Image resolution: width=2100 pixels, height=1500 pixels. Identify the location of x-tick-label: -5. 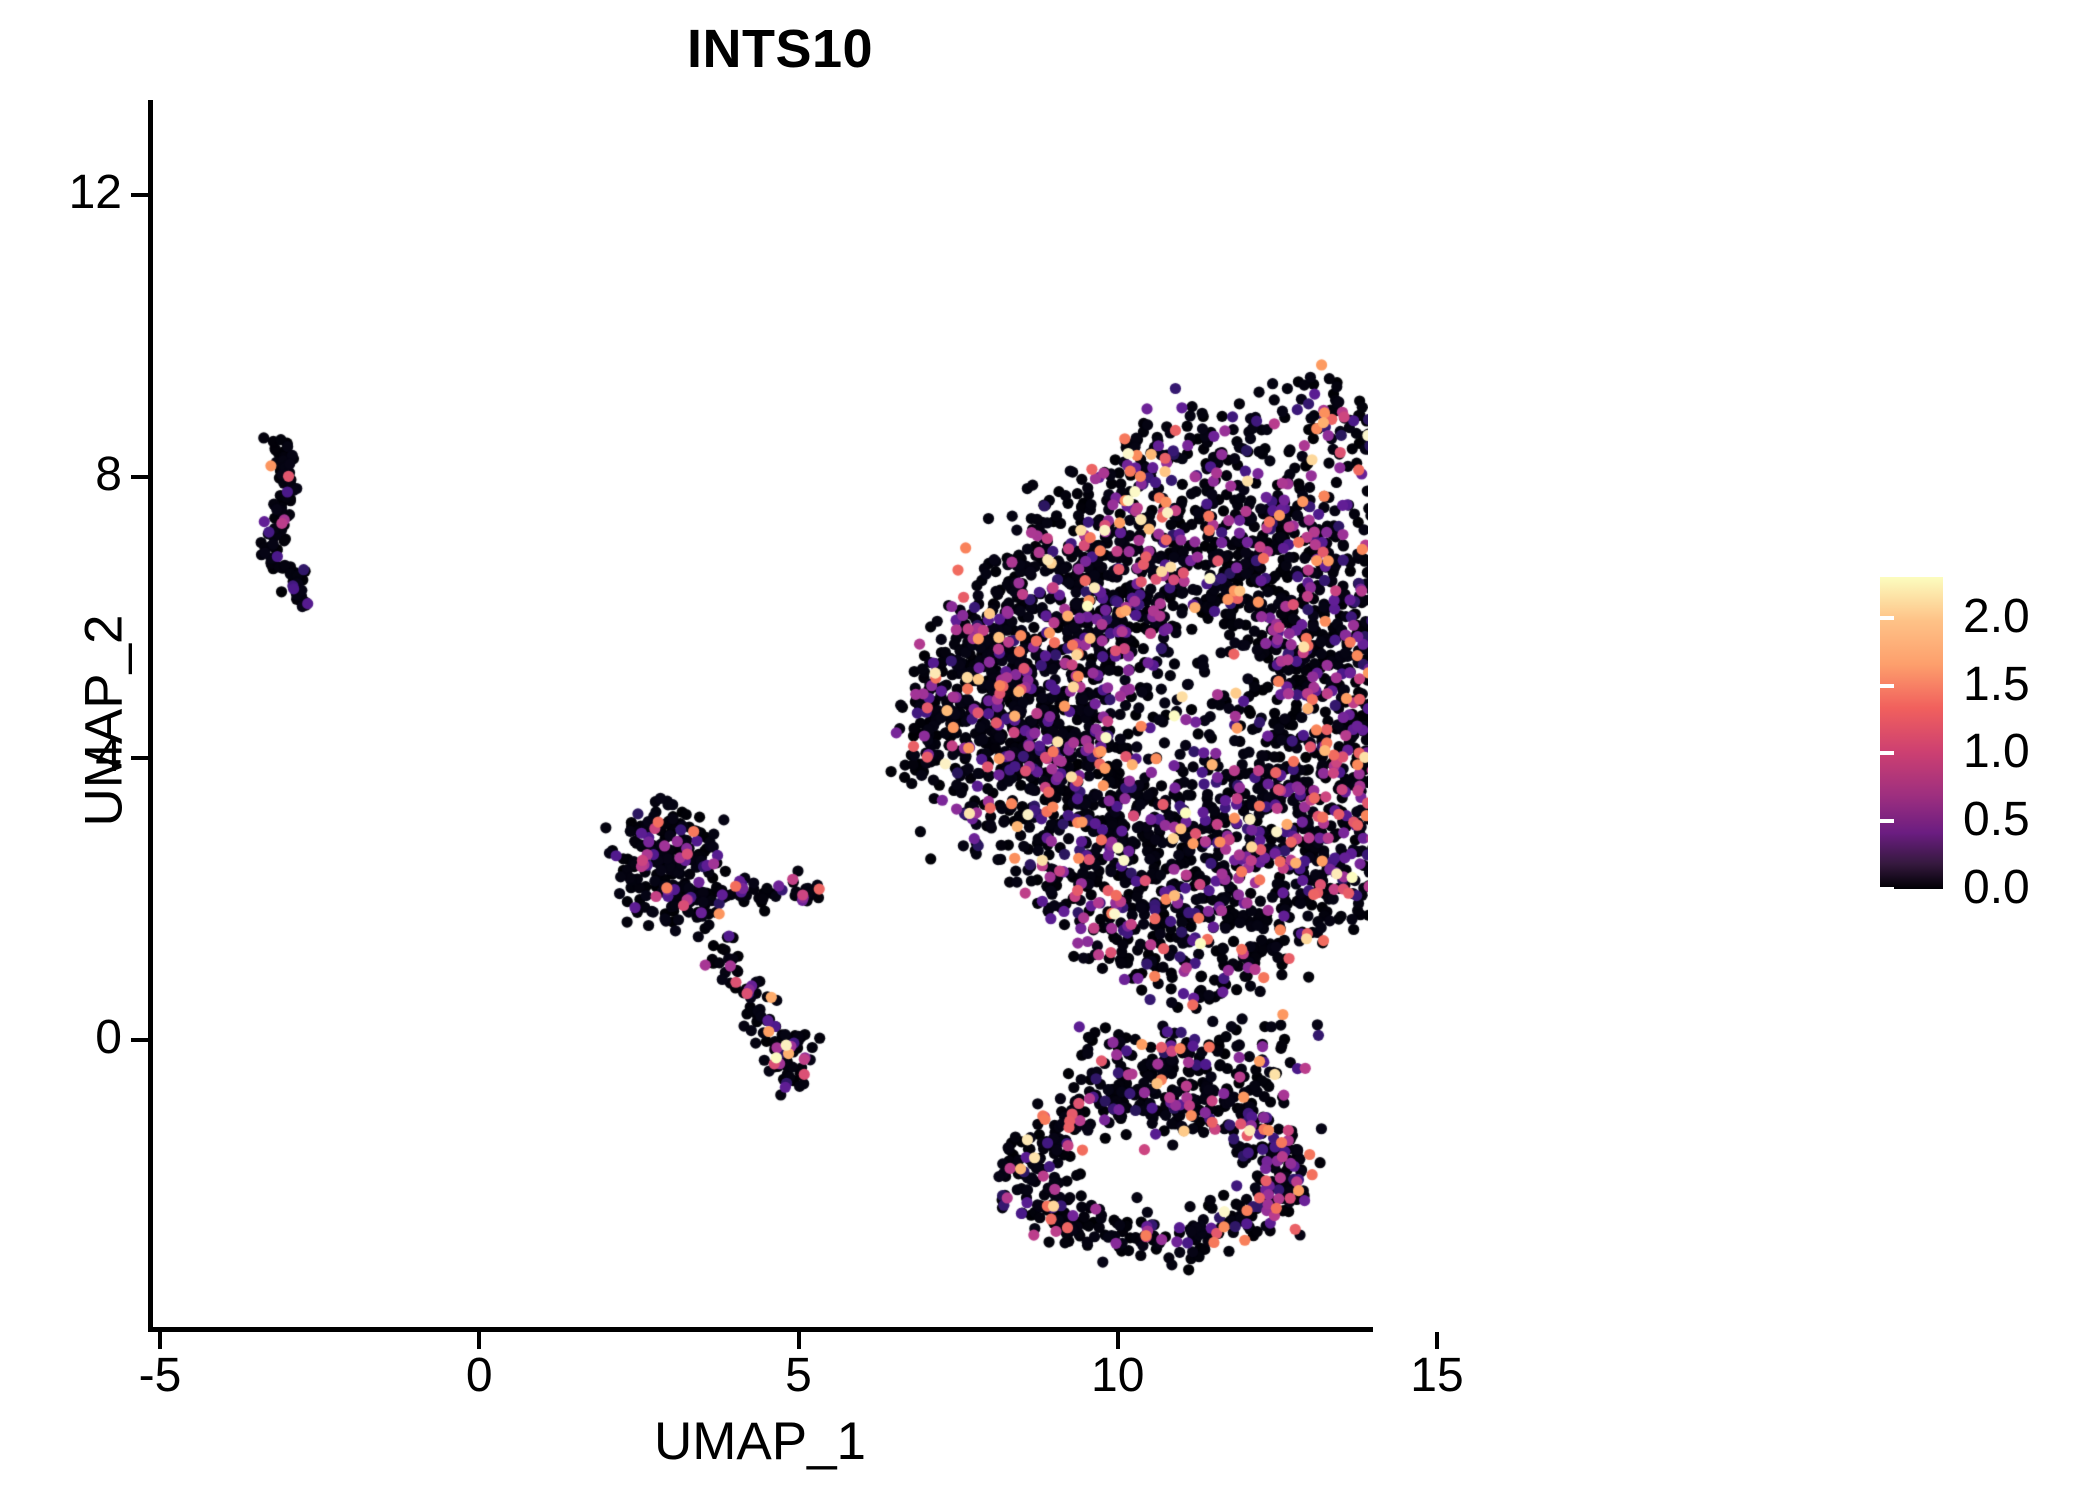
(160, 1375).